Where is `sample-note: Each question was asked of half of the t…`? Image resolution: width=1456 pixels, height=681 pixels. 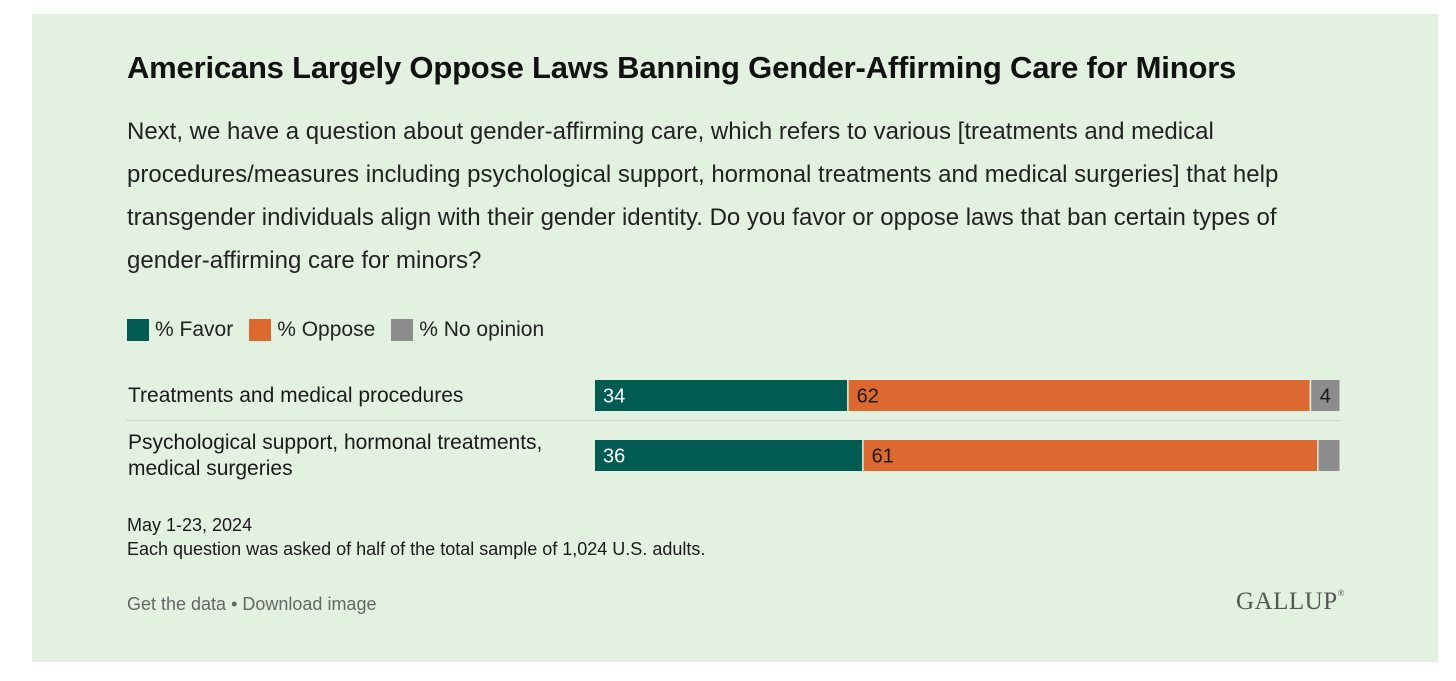 sample-note: Each question was asked of half of the t… is located at coordinates (416, 549).